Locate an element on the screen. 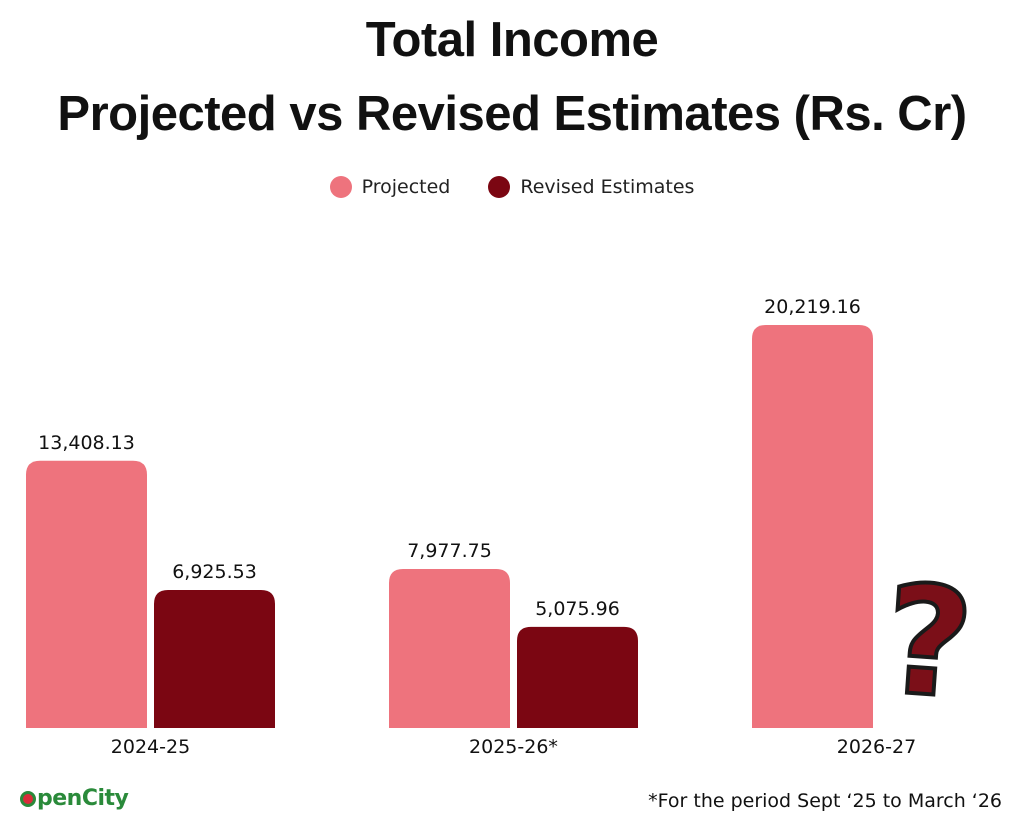 Image resolution: width=1024 pixels, height=832 pixels. question-mark-icon: ? is located at coordinates (928, 643).